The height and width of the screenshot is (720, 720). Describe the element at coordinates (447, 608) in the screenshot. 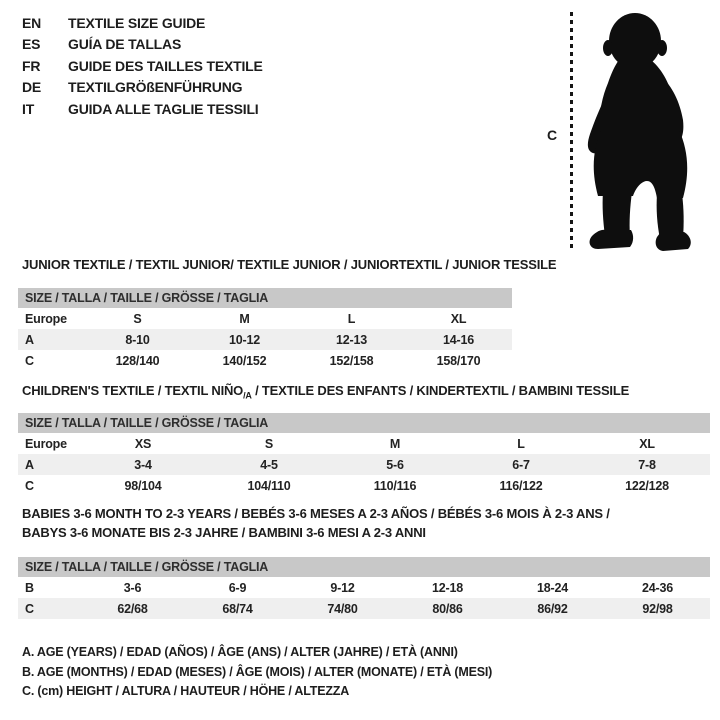

I see `value-cell: 80/86` at that location.